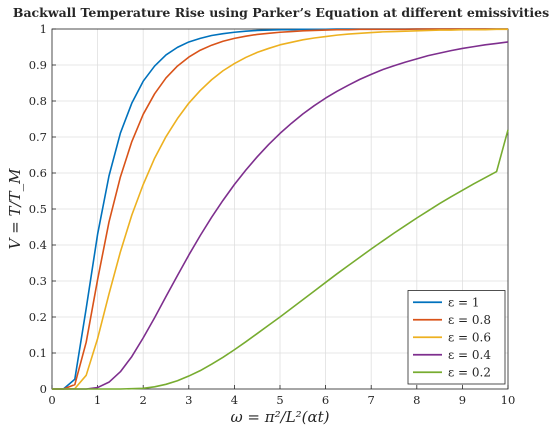 The height and width of the screenshot is (435, 550). I want to click on x-tick-label: 5, so click(279, 400).